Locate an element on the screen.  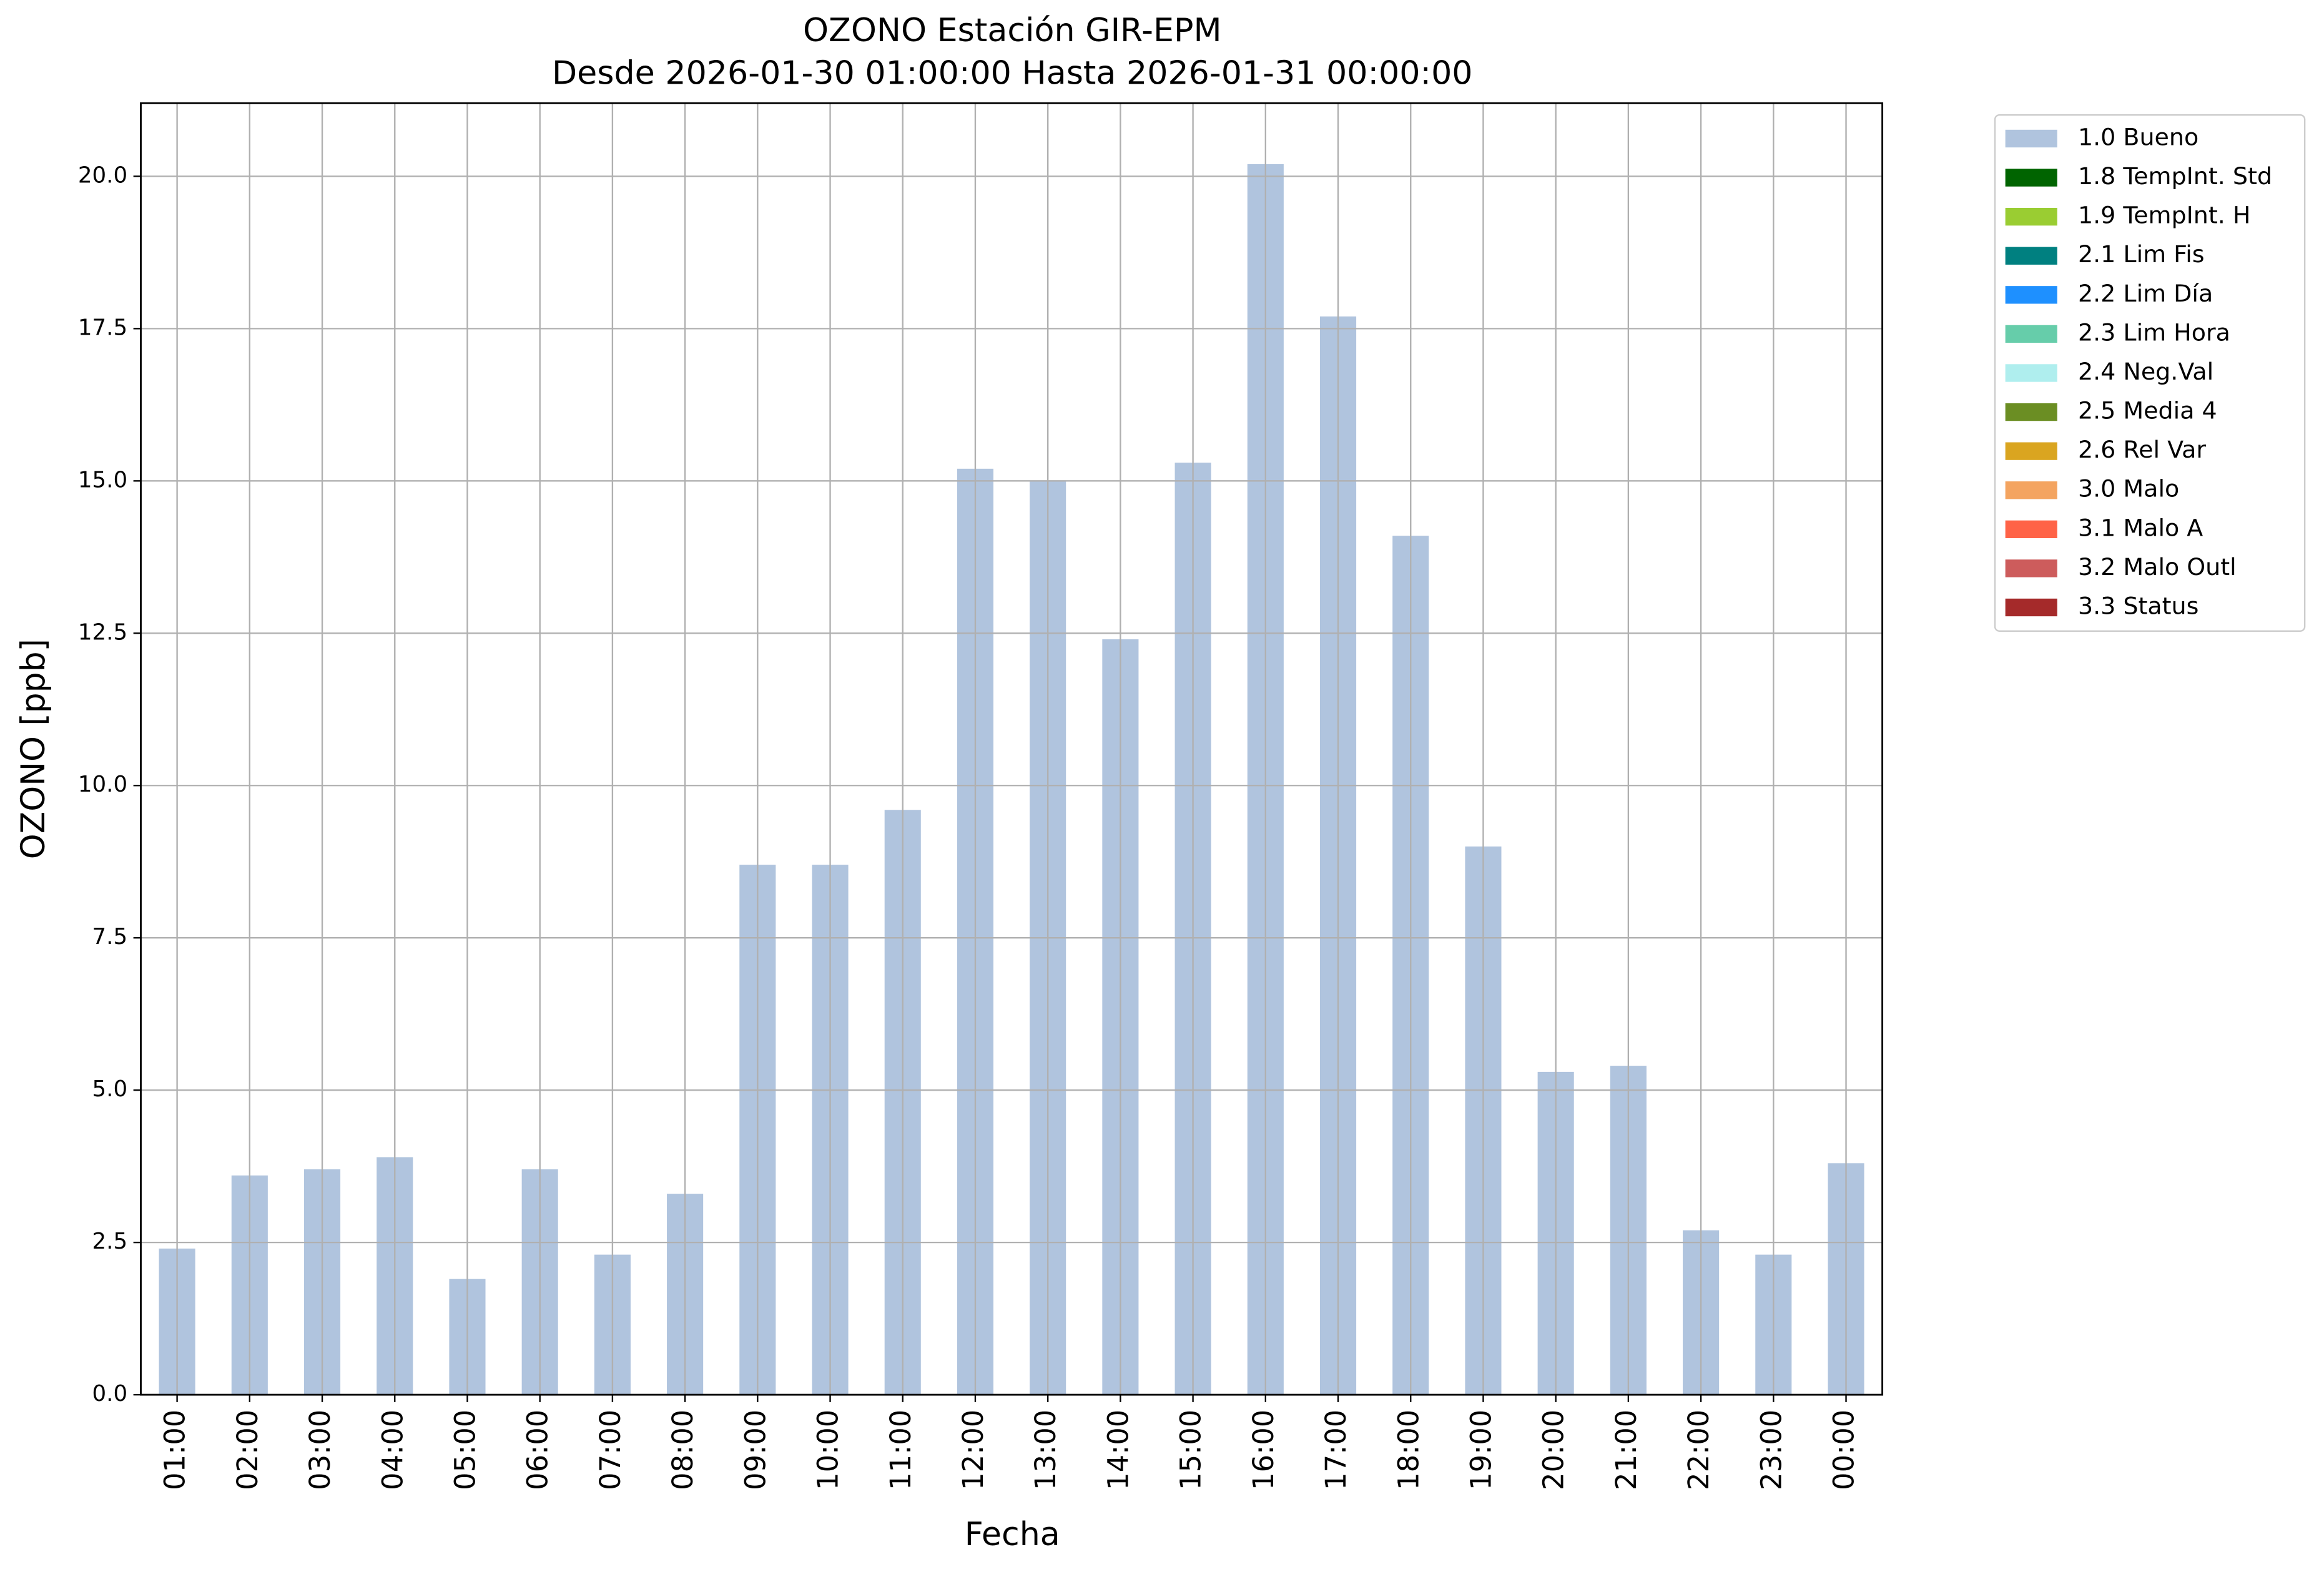
x-tick-label: 16:00 is located at coordinates (1263, 1450).